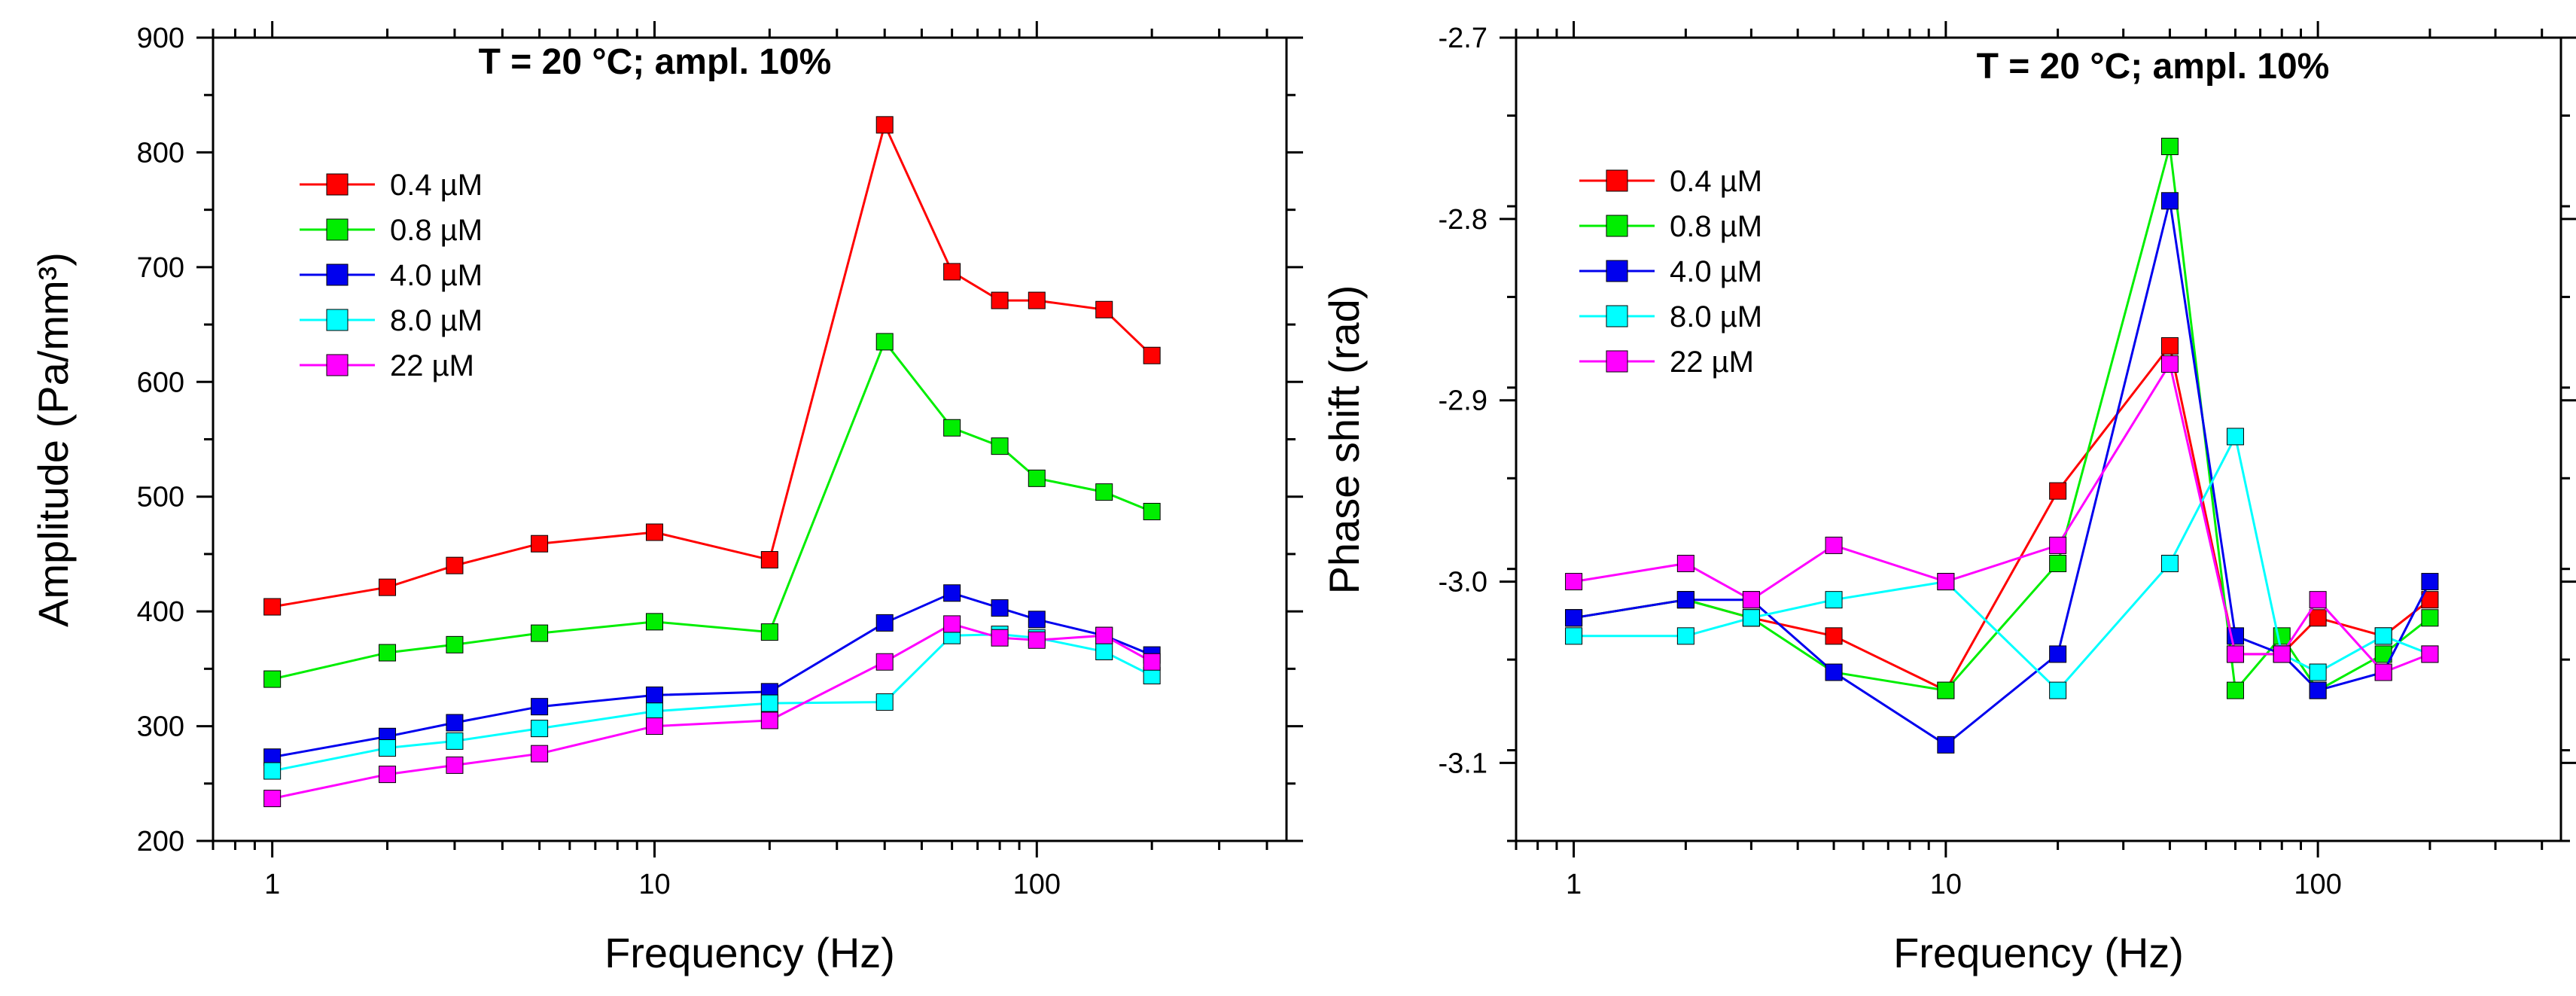 This screenshot has width=2576, height=996. What do you see at coordinates (1716, 226) in the screenshot?
I see `legend-label: 0.8 µM` at bounding box center [1716, 226].